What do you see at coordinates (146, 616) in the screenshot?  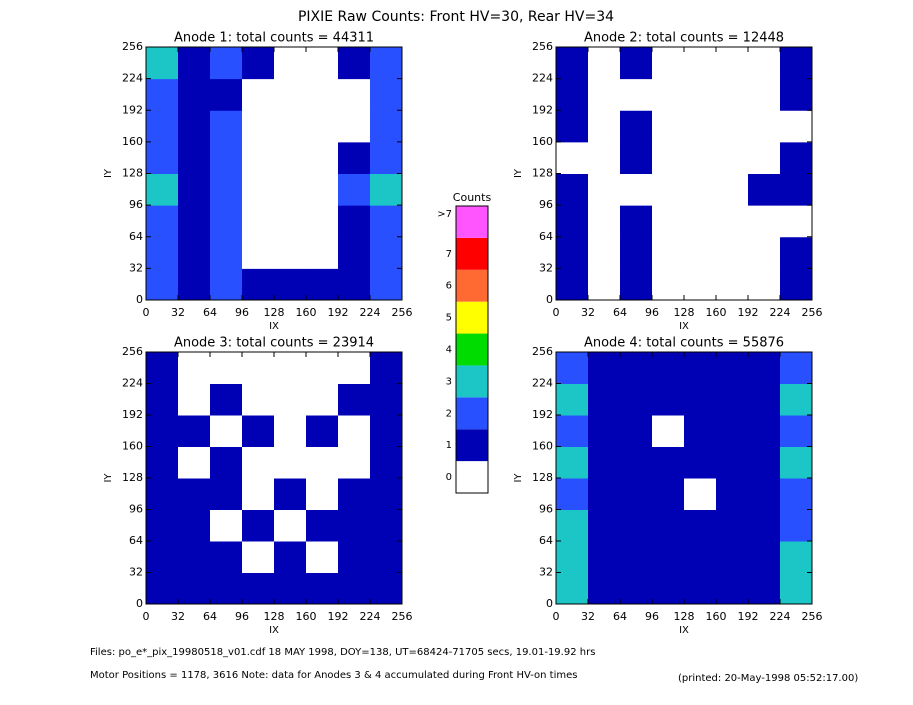 I see `x-tick-label: 0` at bounding box center [146, 616].